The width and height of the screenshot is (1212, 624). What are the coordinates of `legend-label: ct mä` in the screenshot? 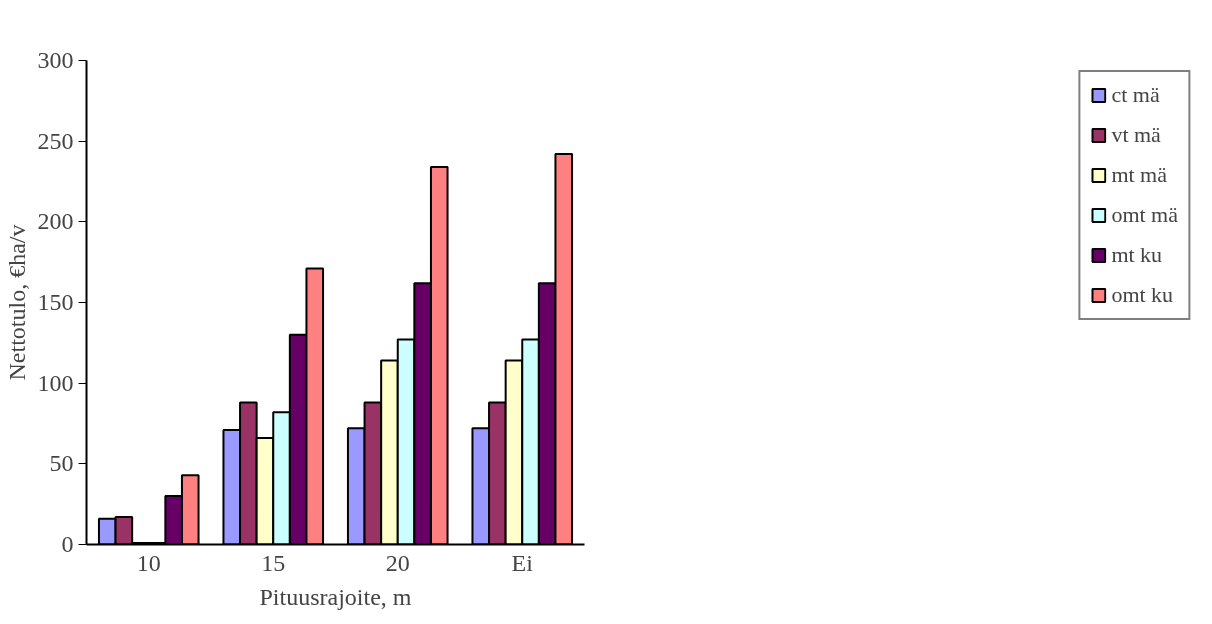 It's located at (1135, 95).